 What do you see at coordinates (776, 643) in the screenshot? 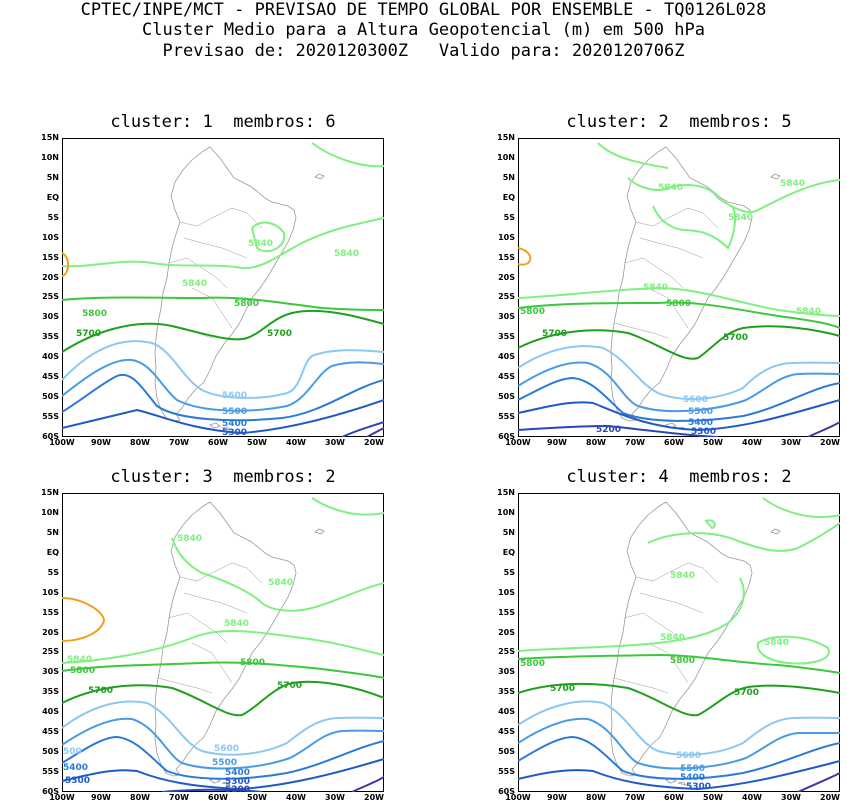
I see `contour-label-l5840c: 5840` at bounding box center [776, 643].